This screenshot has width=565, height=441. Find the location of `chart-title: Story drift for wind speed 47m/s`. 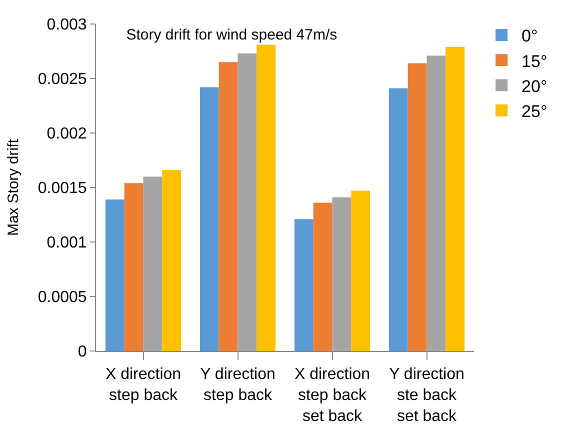

chart-title: Story drift for wind speed 47m/s is located at coordinates (232, 35).